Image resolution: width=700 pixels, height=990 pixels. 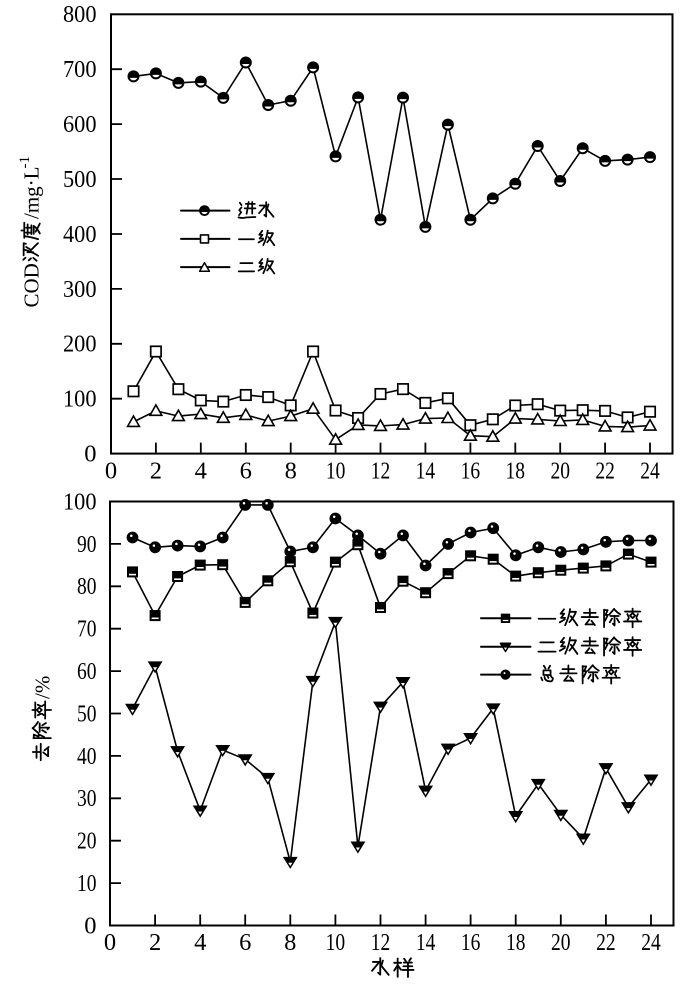 What do you see at coordinates (80, 179) in the screenshot?
I see `svg-text: 500` at bounding box center [80, 179].